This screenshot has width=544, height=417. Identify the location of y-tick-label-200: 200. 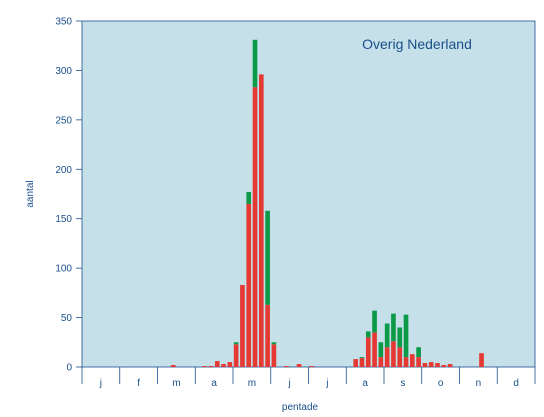
(63, 170).